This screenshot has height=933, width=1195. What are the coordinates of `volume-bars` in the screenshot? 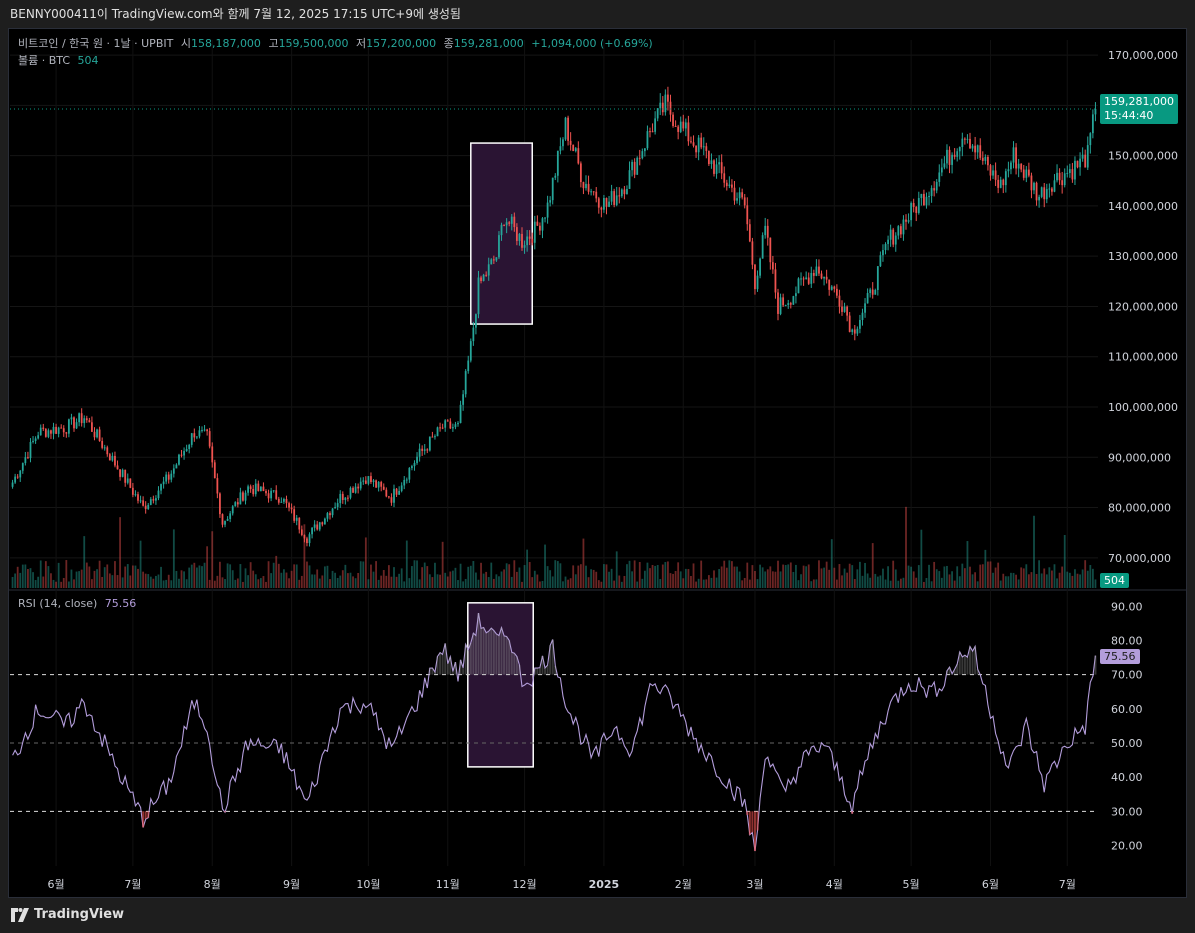 It's located at (554, 547).